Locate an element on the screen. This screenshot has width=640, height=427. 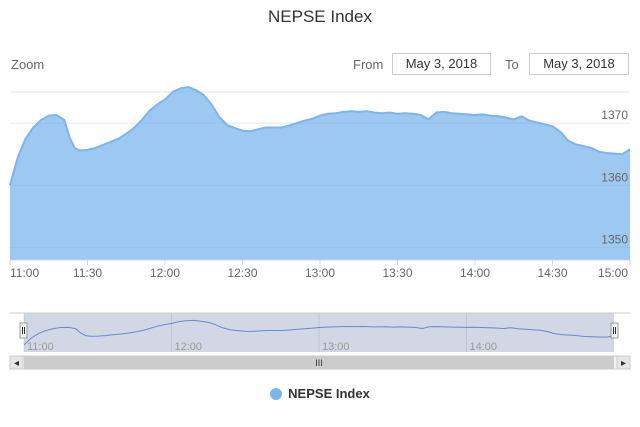
navigator-background is located at coordinates (320, 332).